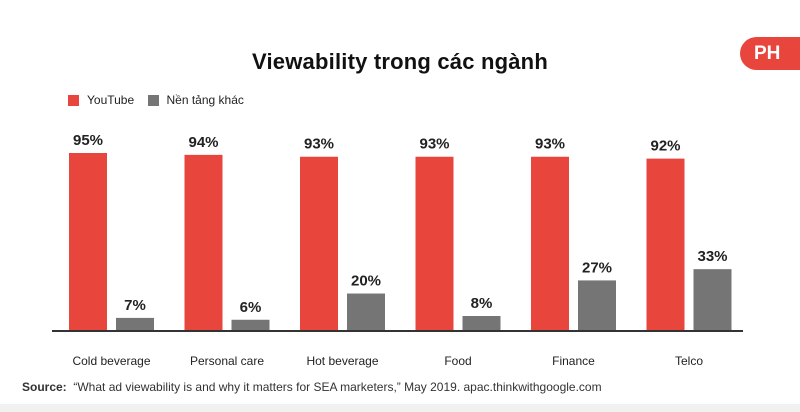 This screenshot has width=800, height=412. Describe the element at coordinates (712, 256) in the screenshot. I see `data-label-other-6: 33%` at that location.